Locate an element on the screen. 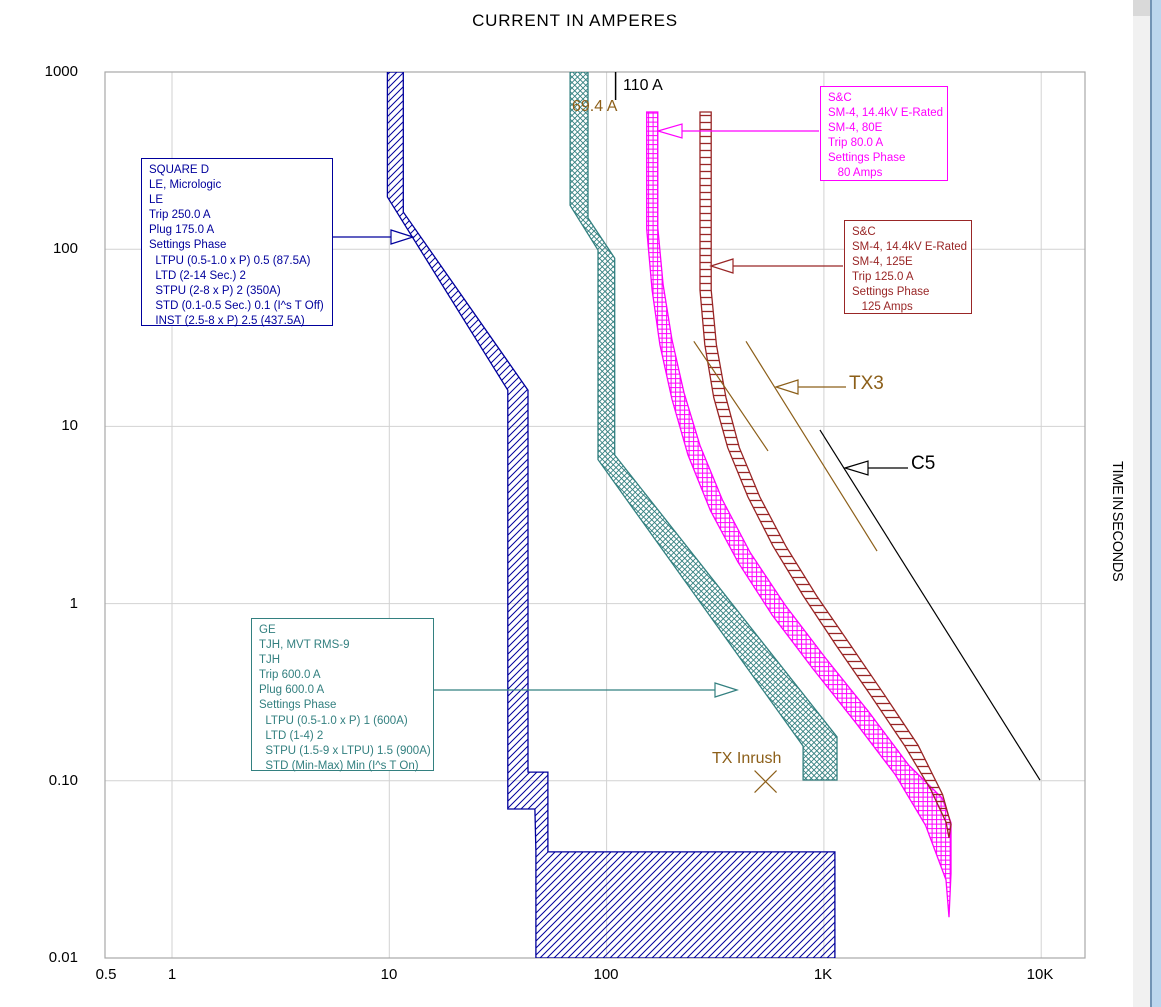  device-setting-line: GE is located at coordinates (267, 630).